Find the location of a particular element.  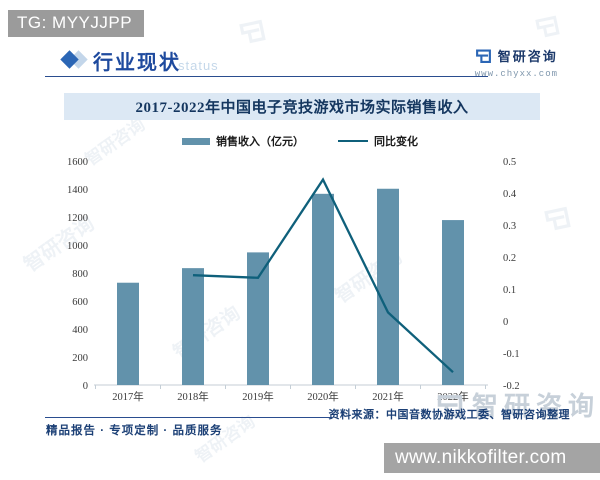

x-axis-label: 2021年 is located at coordinates (388, 396).